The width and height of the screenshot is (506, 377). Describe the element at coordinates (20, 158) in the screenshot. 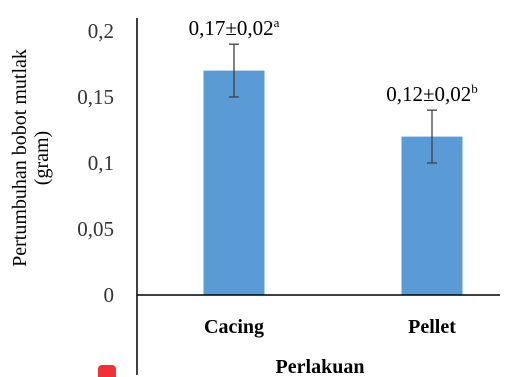

I see `y-axis-title-line-1: Pertumbuhan bobot mutlak` at that location.